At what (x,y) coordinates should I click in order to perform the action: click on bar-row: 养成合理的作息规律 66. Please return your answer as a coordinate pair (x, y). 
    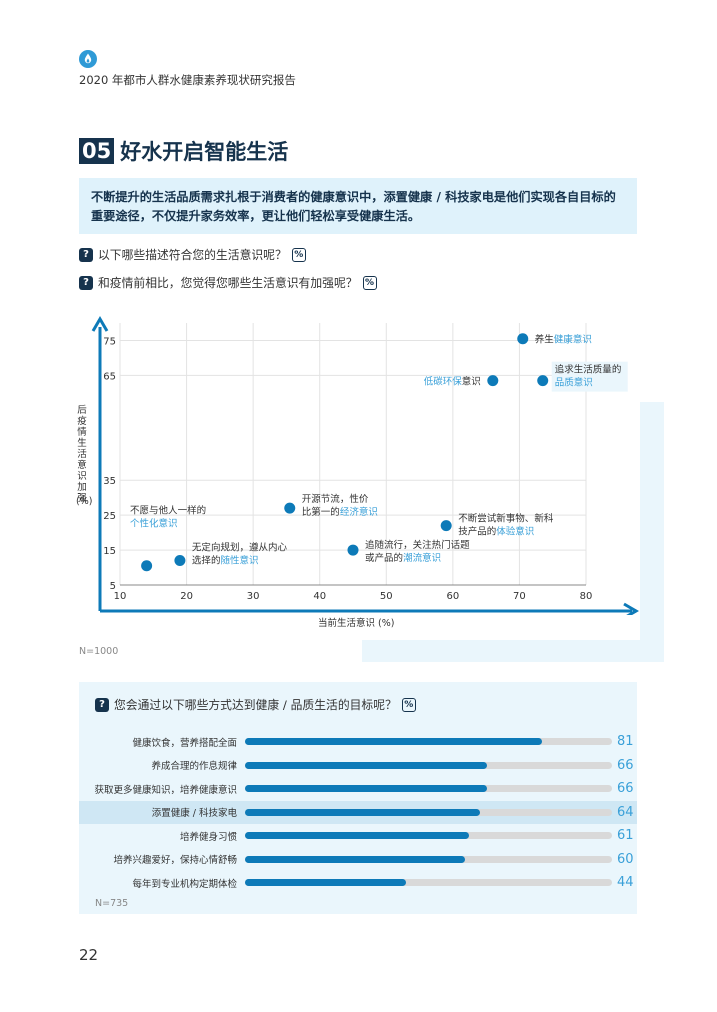
    Looking at the image, I should click on (358, 766).